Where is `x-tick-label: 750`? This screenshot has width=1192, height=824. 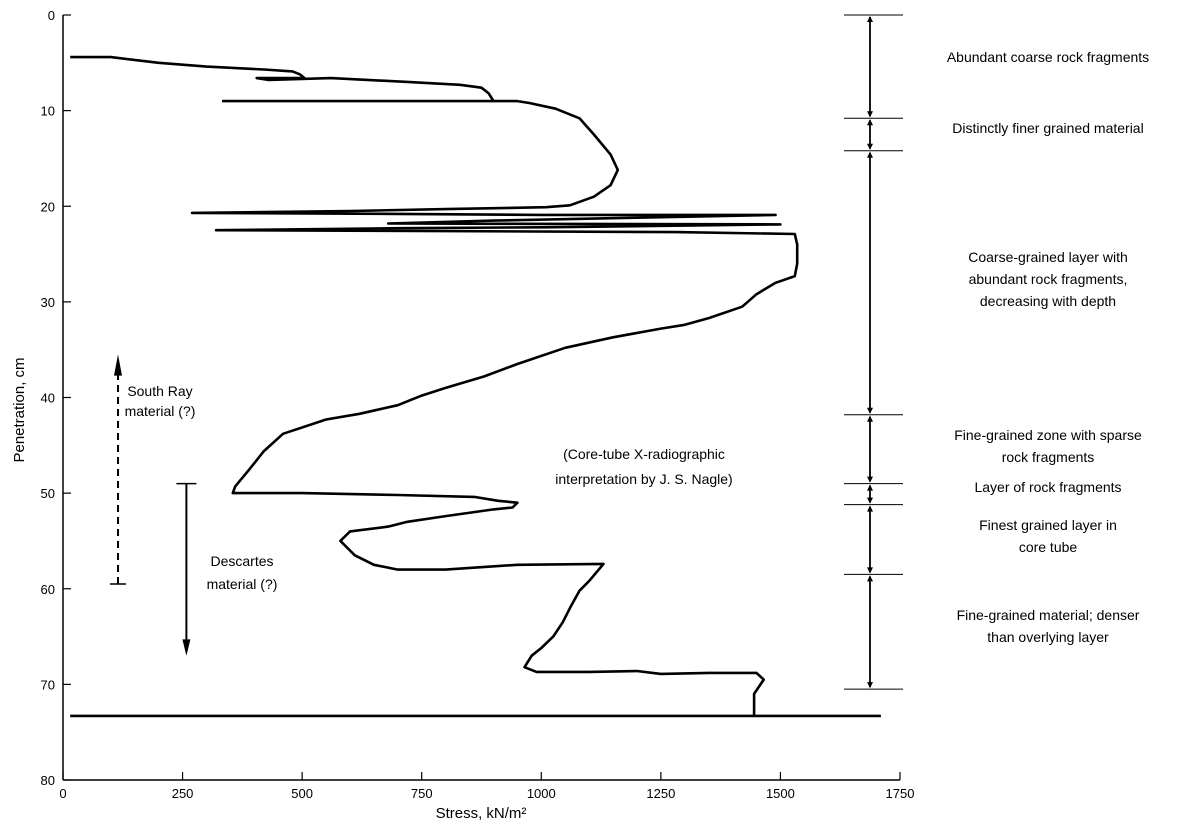 x-tick-label: 750 is located at coordinates (422, 793).